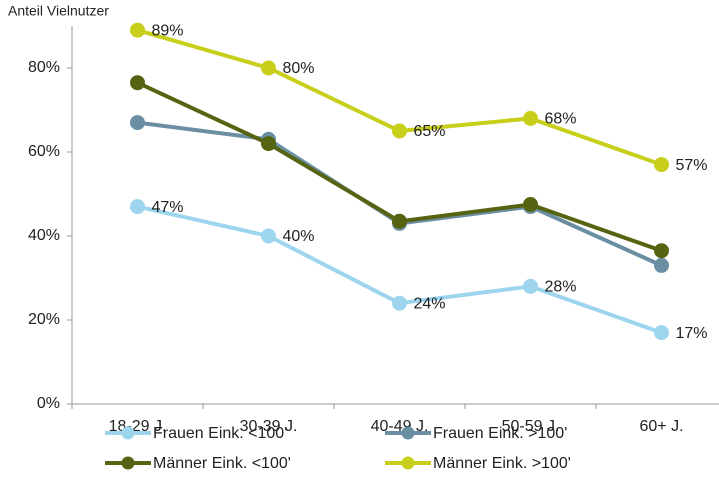 The height and width of the screenshot is (504, 719). What do you see at coordinates (502, 463) in the screenshot?
I see `legend-label: Männer Eink. >100'` at bounding box center [502, 463].